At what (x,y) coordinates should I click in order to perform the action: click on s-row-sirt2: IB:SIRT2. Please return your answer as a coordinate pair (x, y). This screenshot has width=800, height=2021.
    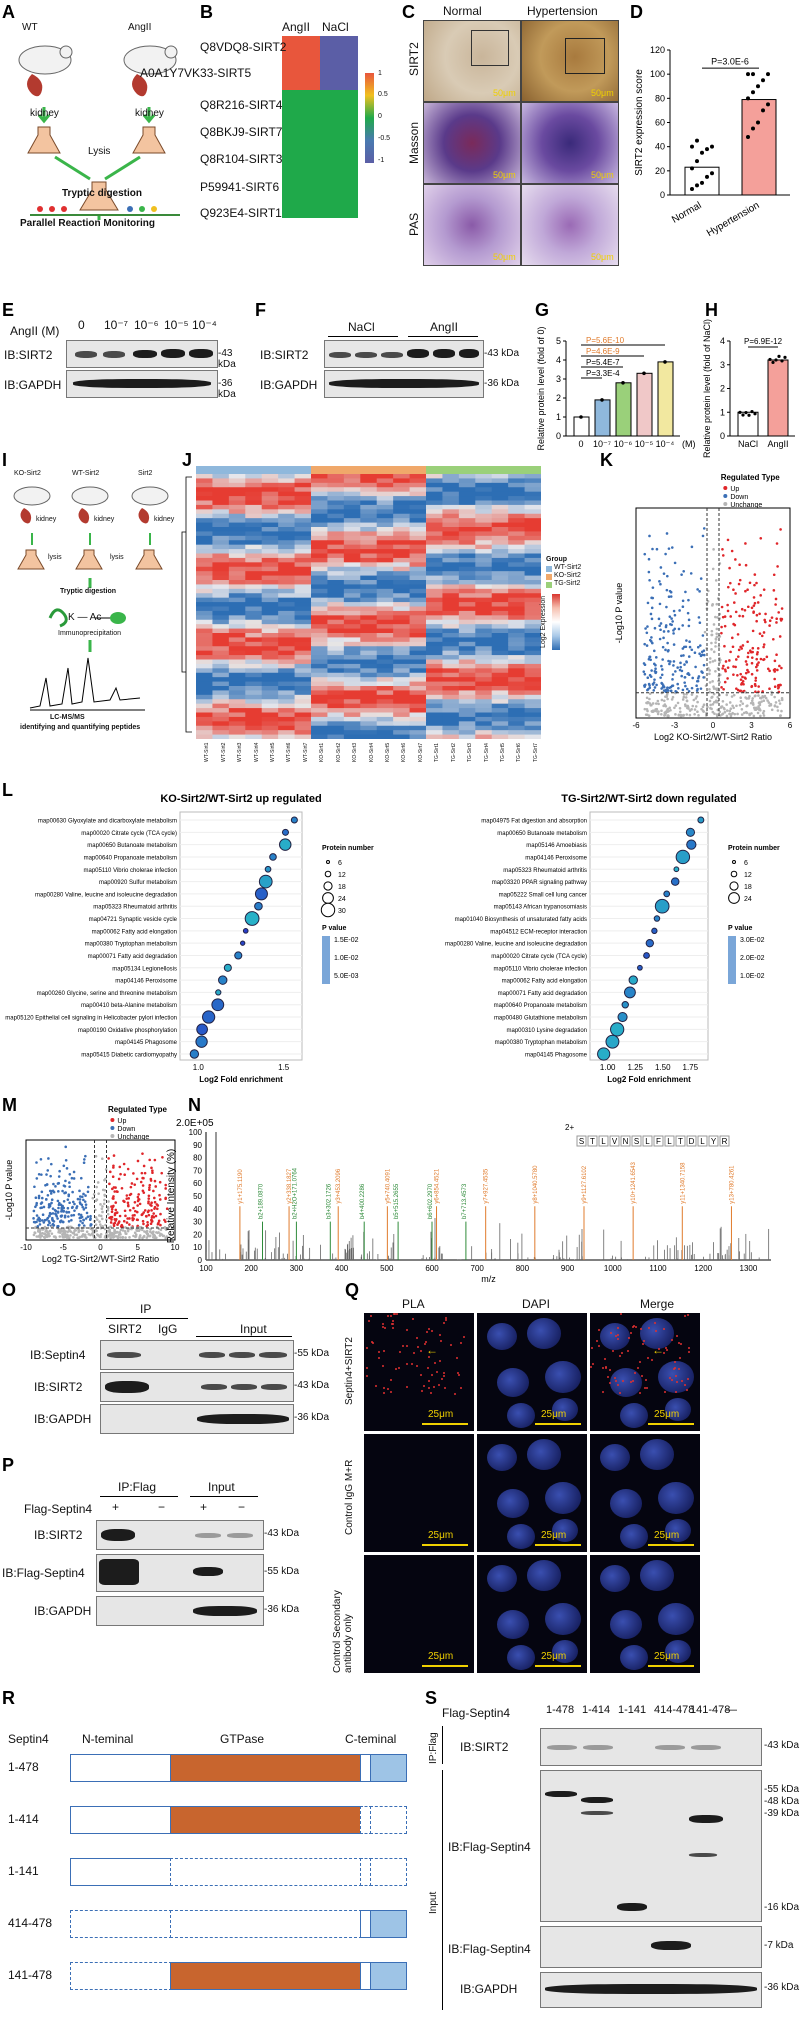
    Looking at the image, I should click on (484, 1747).